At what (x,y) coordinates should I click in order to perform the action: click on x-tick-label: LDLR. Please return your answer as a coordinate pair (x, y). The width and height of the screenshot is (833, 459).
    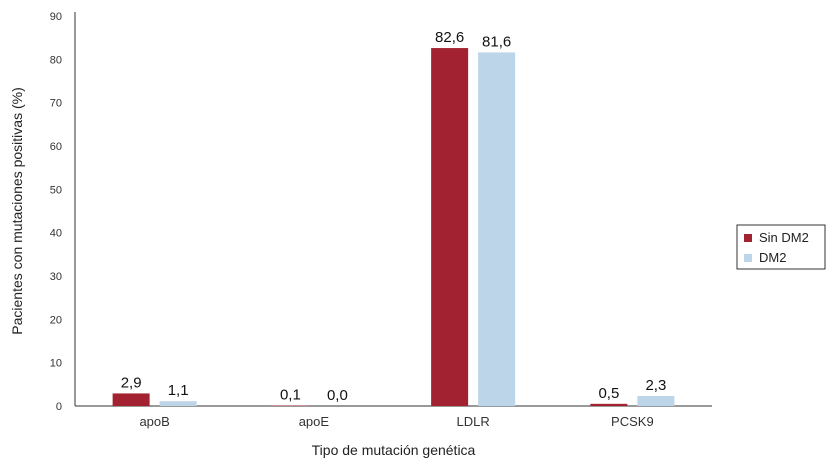
    Looking at the image, I should click on (473, 421).